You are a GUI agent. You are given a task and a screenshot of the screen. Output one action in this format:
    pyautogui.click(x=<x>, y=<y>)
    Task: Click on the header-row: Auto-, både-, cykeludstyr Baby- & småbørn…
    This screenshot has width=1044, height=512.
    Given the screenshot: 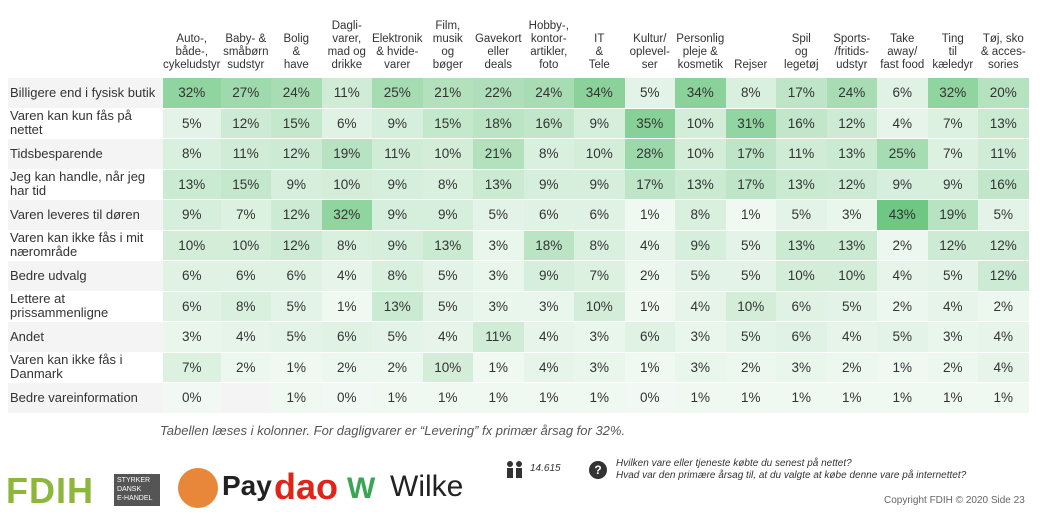 What is the action you would take?
    pyautogui.click(x=518, y=46)
    